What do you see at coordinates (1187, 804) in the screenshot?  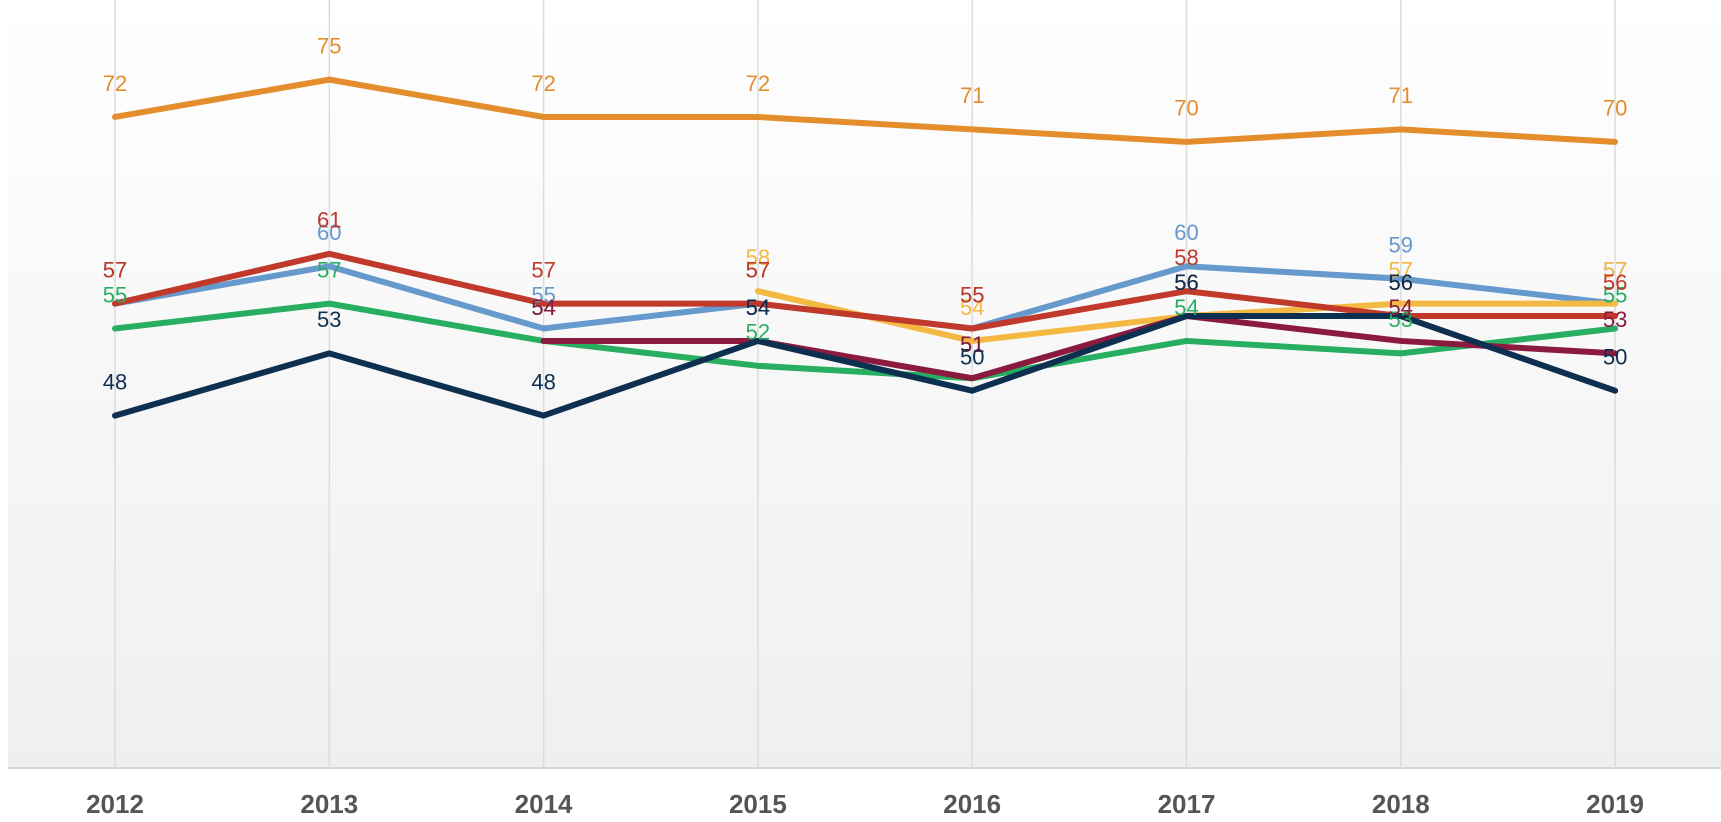 I see `x-tick-label: 2017` at bounding box center [1187, 804].